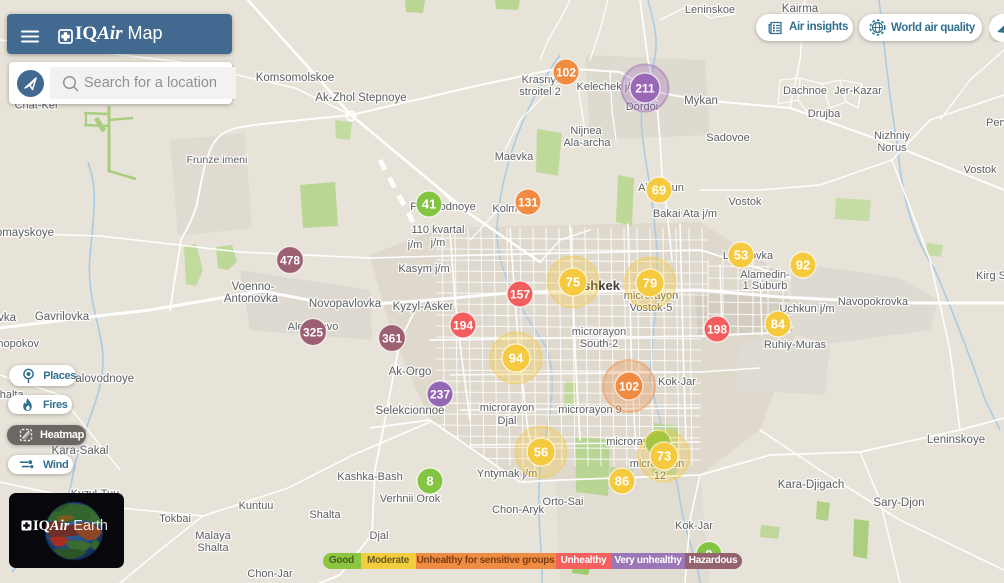 Image resolution: width=1004 pixels, height=583 pixels. I want to click on svg-text: 73, so click(664, 456).